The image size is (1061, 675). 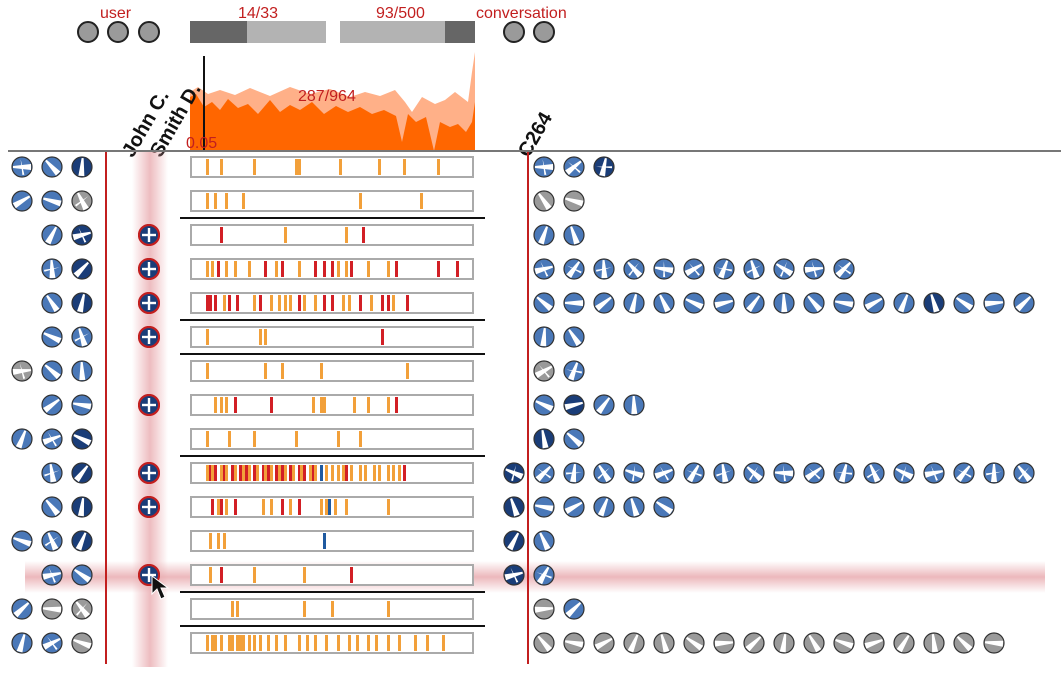 I want to click on conversation-range-slider, so click(x=407, y=32).